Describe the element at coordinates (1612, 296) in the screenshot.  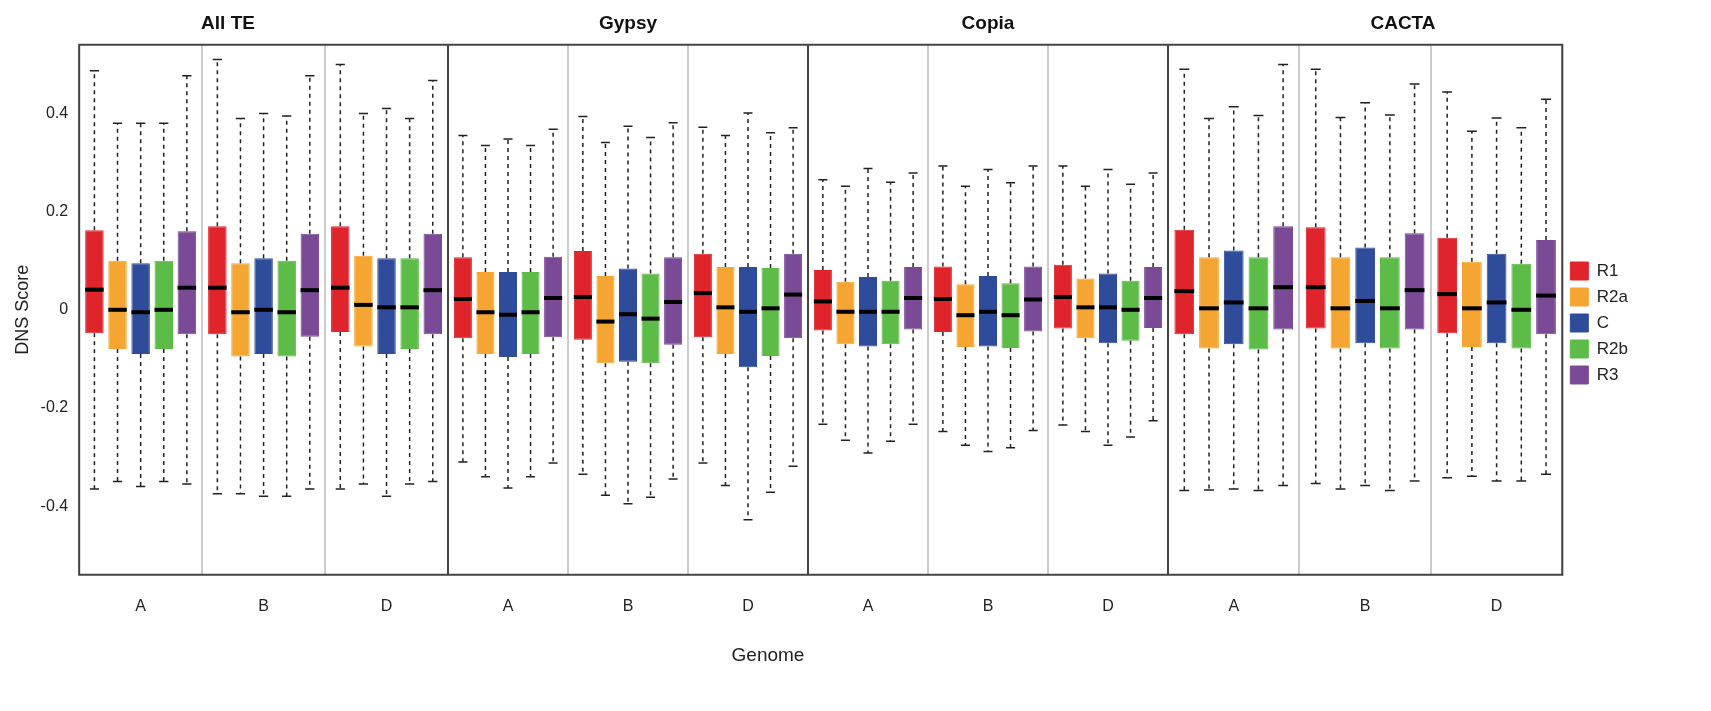
I see `legend-label: R2a` at that location.